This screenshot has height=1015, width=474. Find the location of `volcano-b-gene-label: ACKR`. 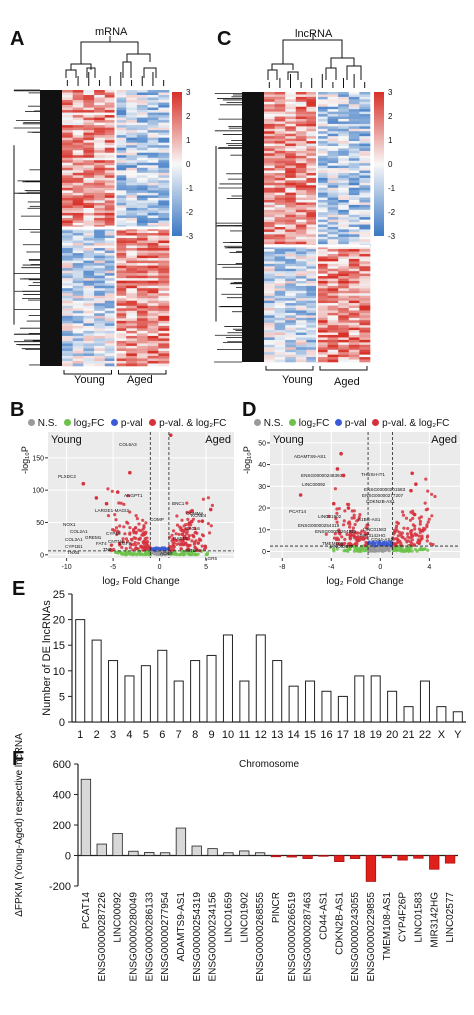

volcano-b-gene-label: ACKR is located at coordinates (166, 553).